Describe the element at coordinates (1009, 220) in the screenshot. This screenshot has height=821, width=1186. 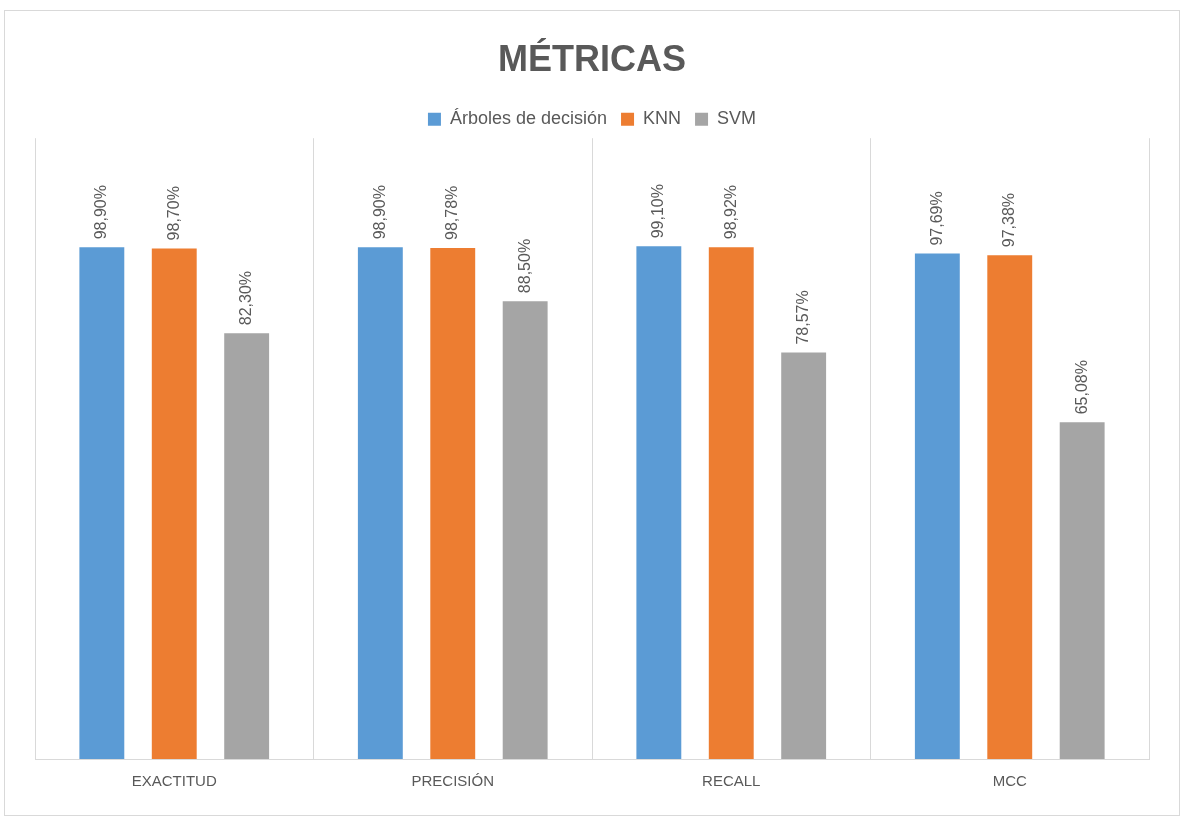
I see `data-label: 97,38%` at that location.